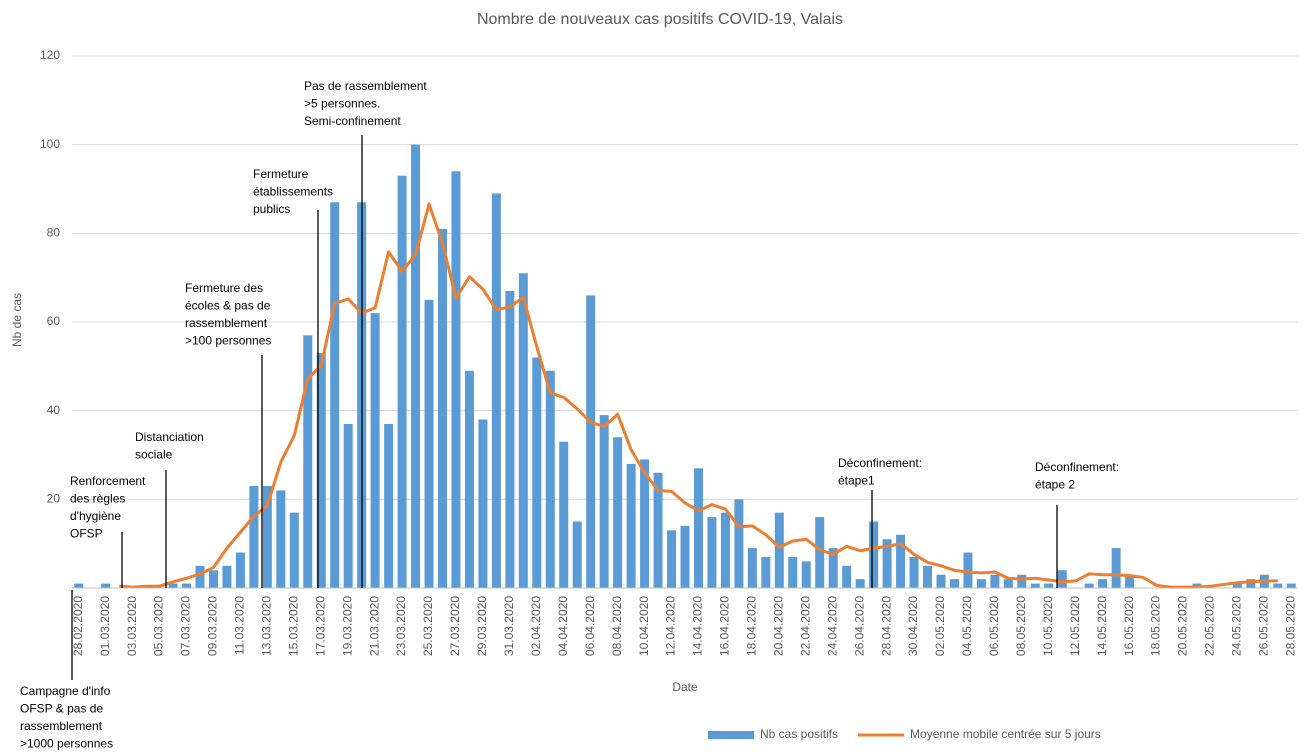 This screenshot has width=1308, height=752. Describe the element at coordinates (78, 626) in the screenshot. I see `x-tick-label: 28.02.2020` at that location.